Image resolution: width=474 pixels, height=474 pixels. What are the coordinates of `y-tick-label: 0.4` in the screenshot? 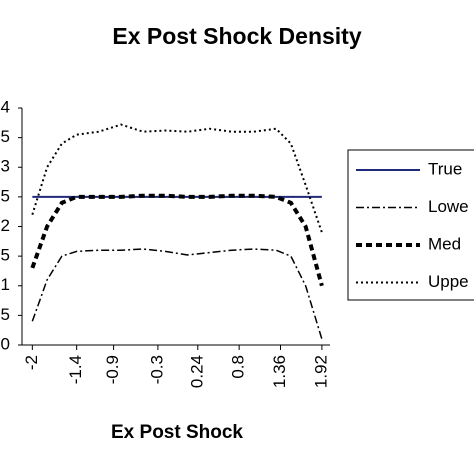 It's located at (5, 106).